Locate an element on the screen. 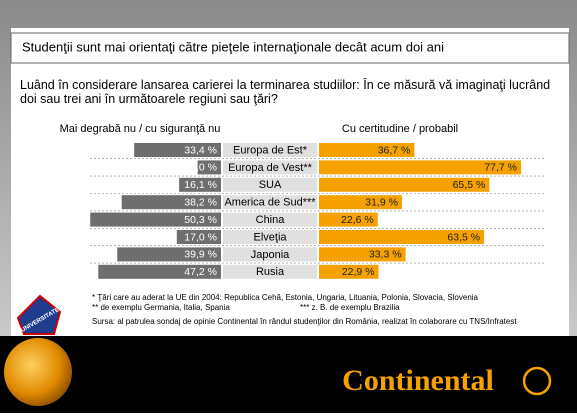 The height and width of the screenshot is (418, 577). value-label: 39,9 % is located at coordinates (200, 255).